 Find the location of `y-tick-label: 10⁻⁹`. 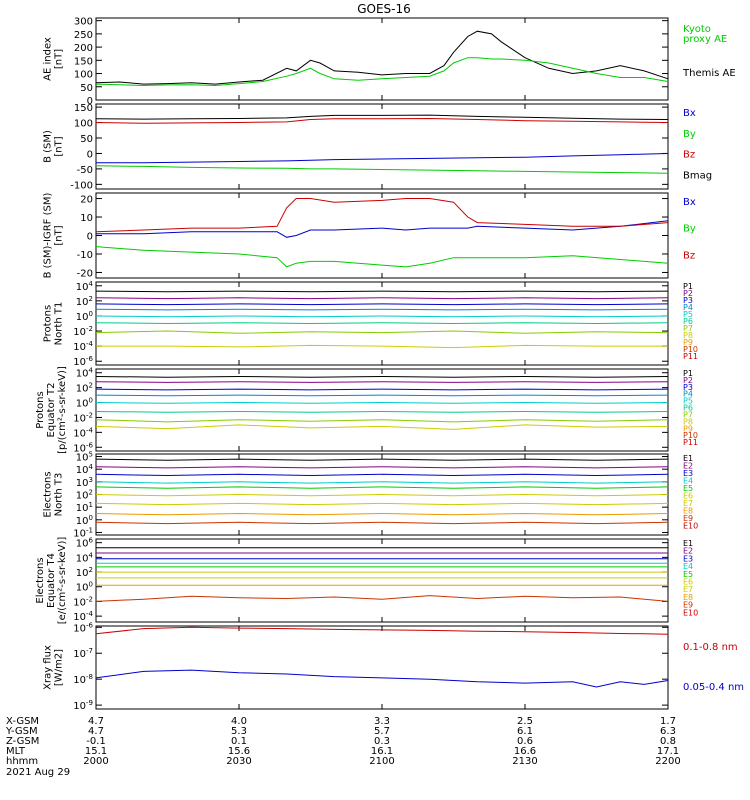

y-tick-label: 10⁻⁹ is located at coordinates (83, 705).